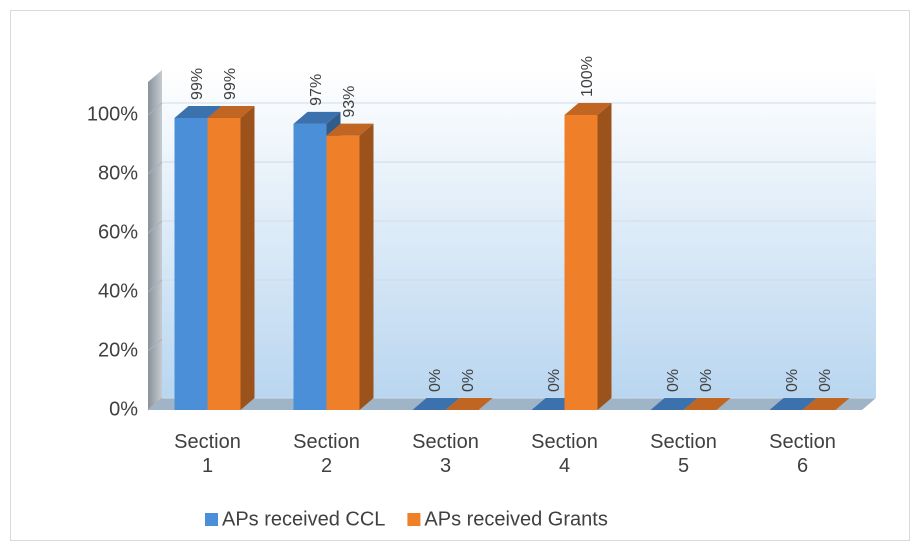  I want to click on x-tick-label: Section 2, so click(326, 454).